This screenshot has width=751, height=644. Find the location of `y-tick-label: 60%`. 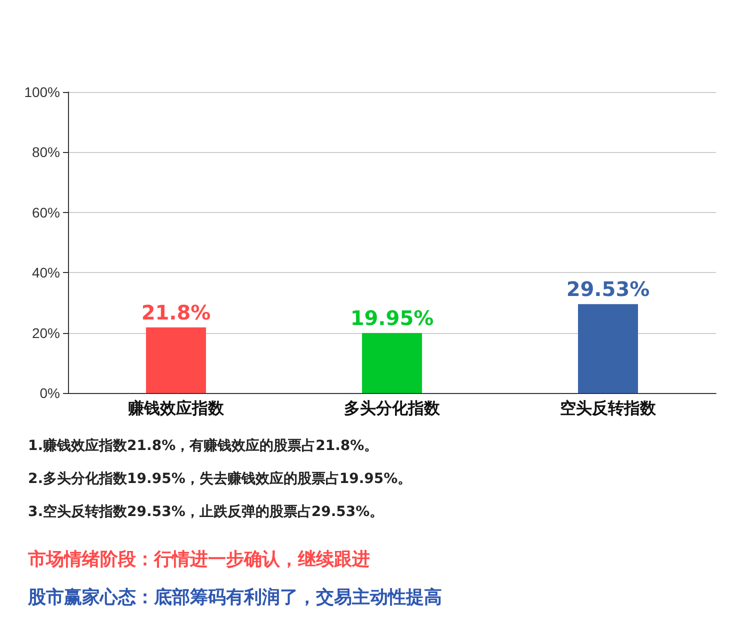

y-tick-label: 60% is located at coordinates (46, 212).